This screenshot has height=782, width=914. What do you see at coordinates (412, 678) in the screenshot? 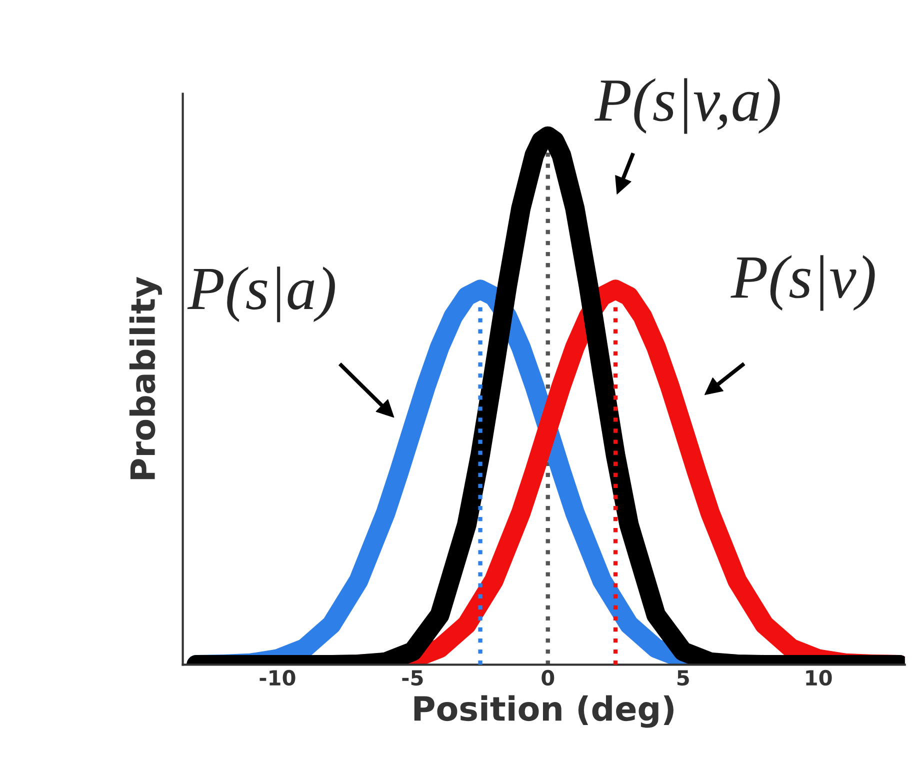
I see `x-tick-label: -5` at bounding box center [412, 678].